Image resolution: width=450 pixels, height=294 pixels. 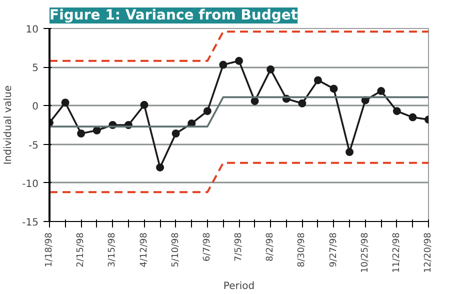 I want to click on x-tick-label: 12/20/98, so click(x=429, y=252).